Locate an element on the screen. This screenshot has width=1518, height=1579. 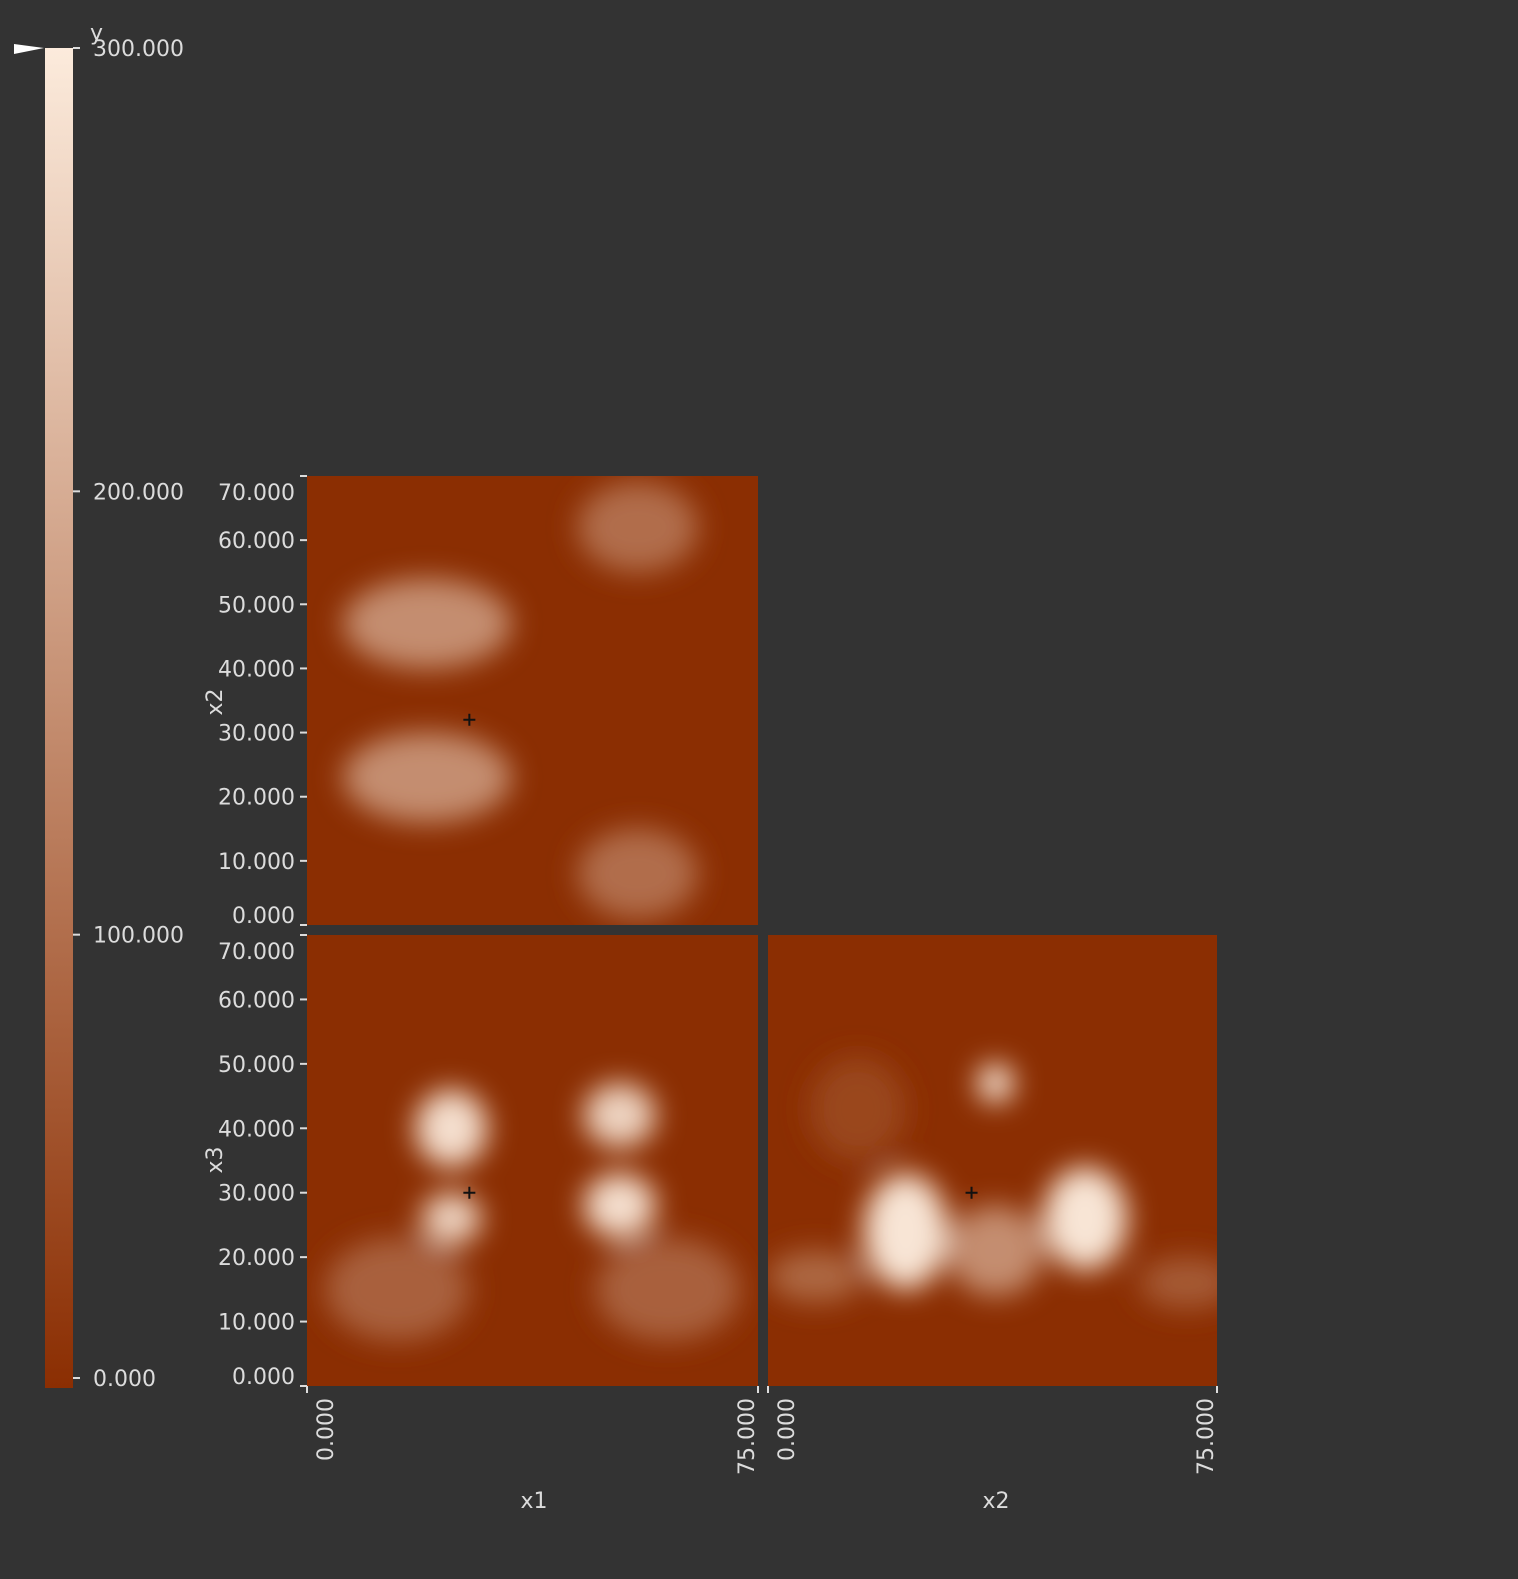
colorbar-tick-label: 200.000 is located at coordinates (138, 492).